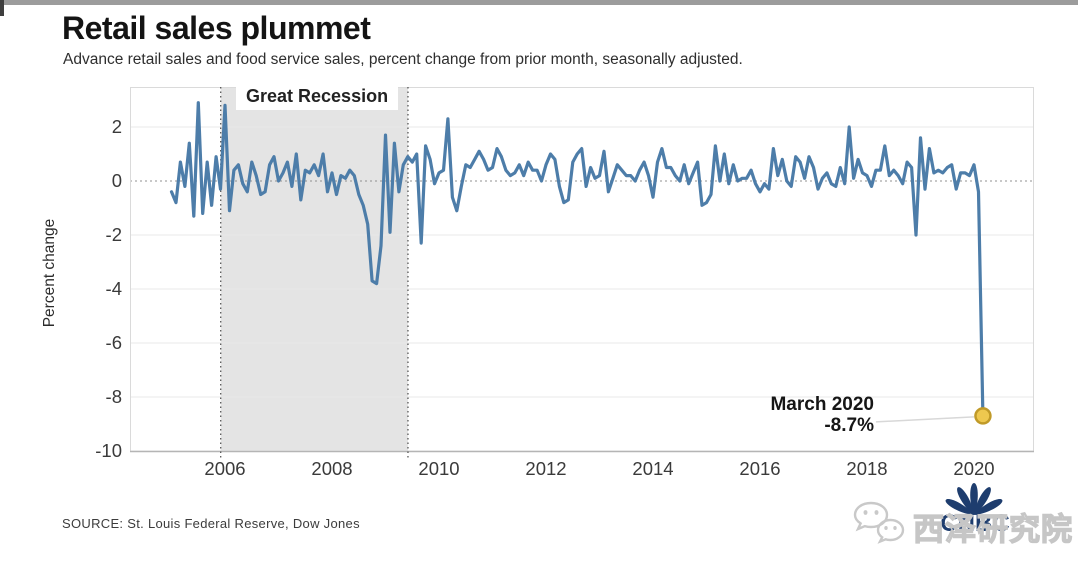 The image size is (1078, 574). Describe the element at coordinates (113, 234) in the screenshot. I see `y-tick-label: -2` at that location.